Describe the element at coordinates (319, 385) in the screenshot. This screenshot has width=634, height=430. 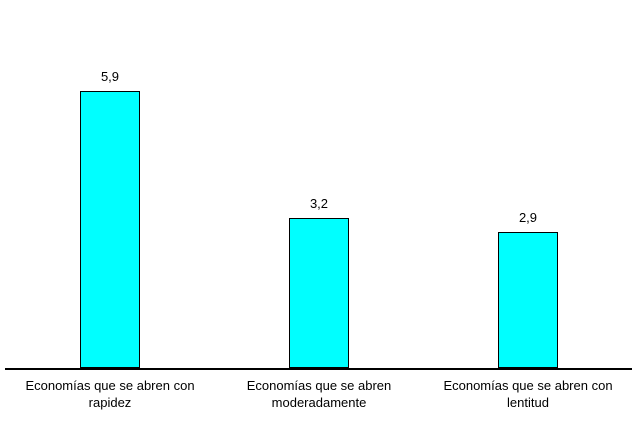
I see `category-label-line: Economías que se abren` at that location.